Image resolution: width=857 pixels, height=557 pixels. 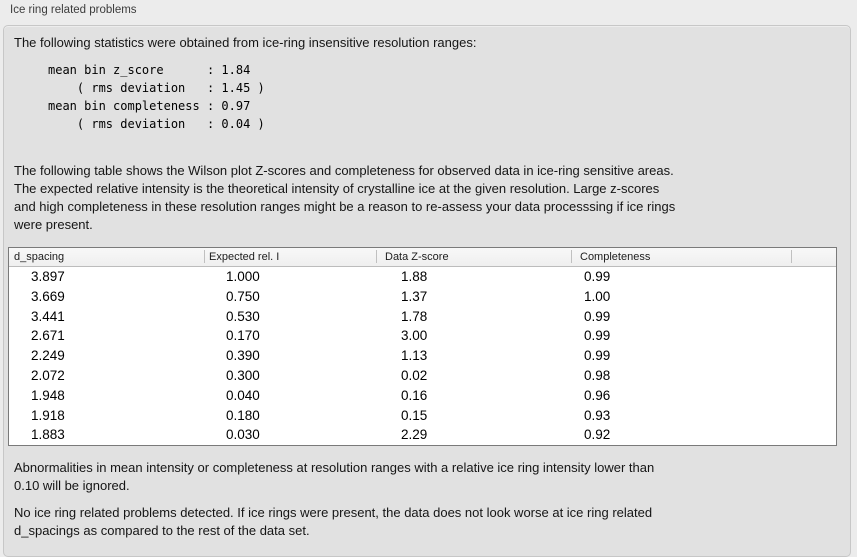 What do you see at coordinates (414, 415) in the screenshot?
I see `cell-data-z-score: 0.15` at bounding box center [414, 415].